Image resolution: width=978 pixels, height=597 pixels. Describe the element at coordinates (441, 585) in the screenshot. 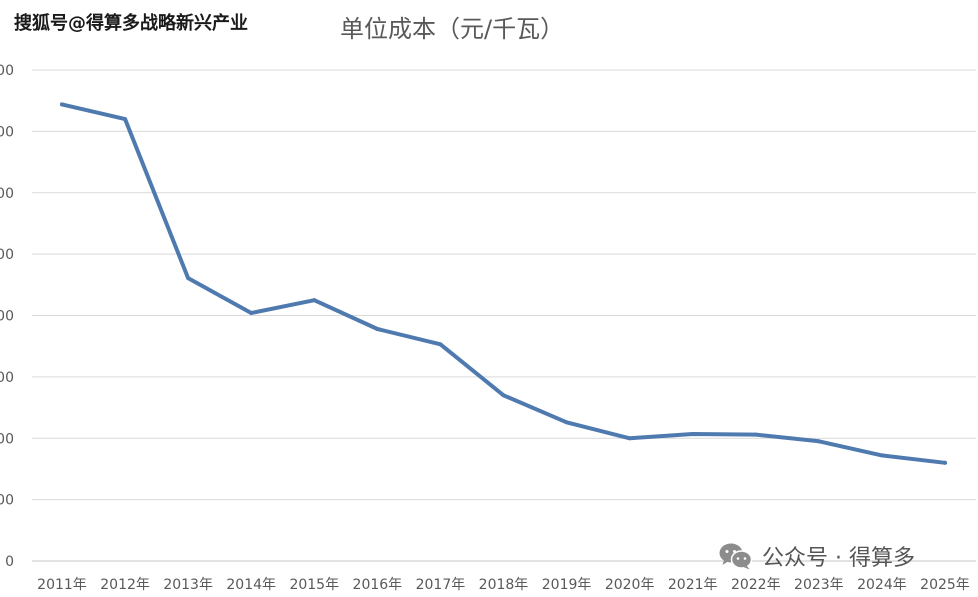

I see `x-tick-label: 2017年` at that location.